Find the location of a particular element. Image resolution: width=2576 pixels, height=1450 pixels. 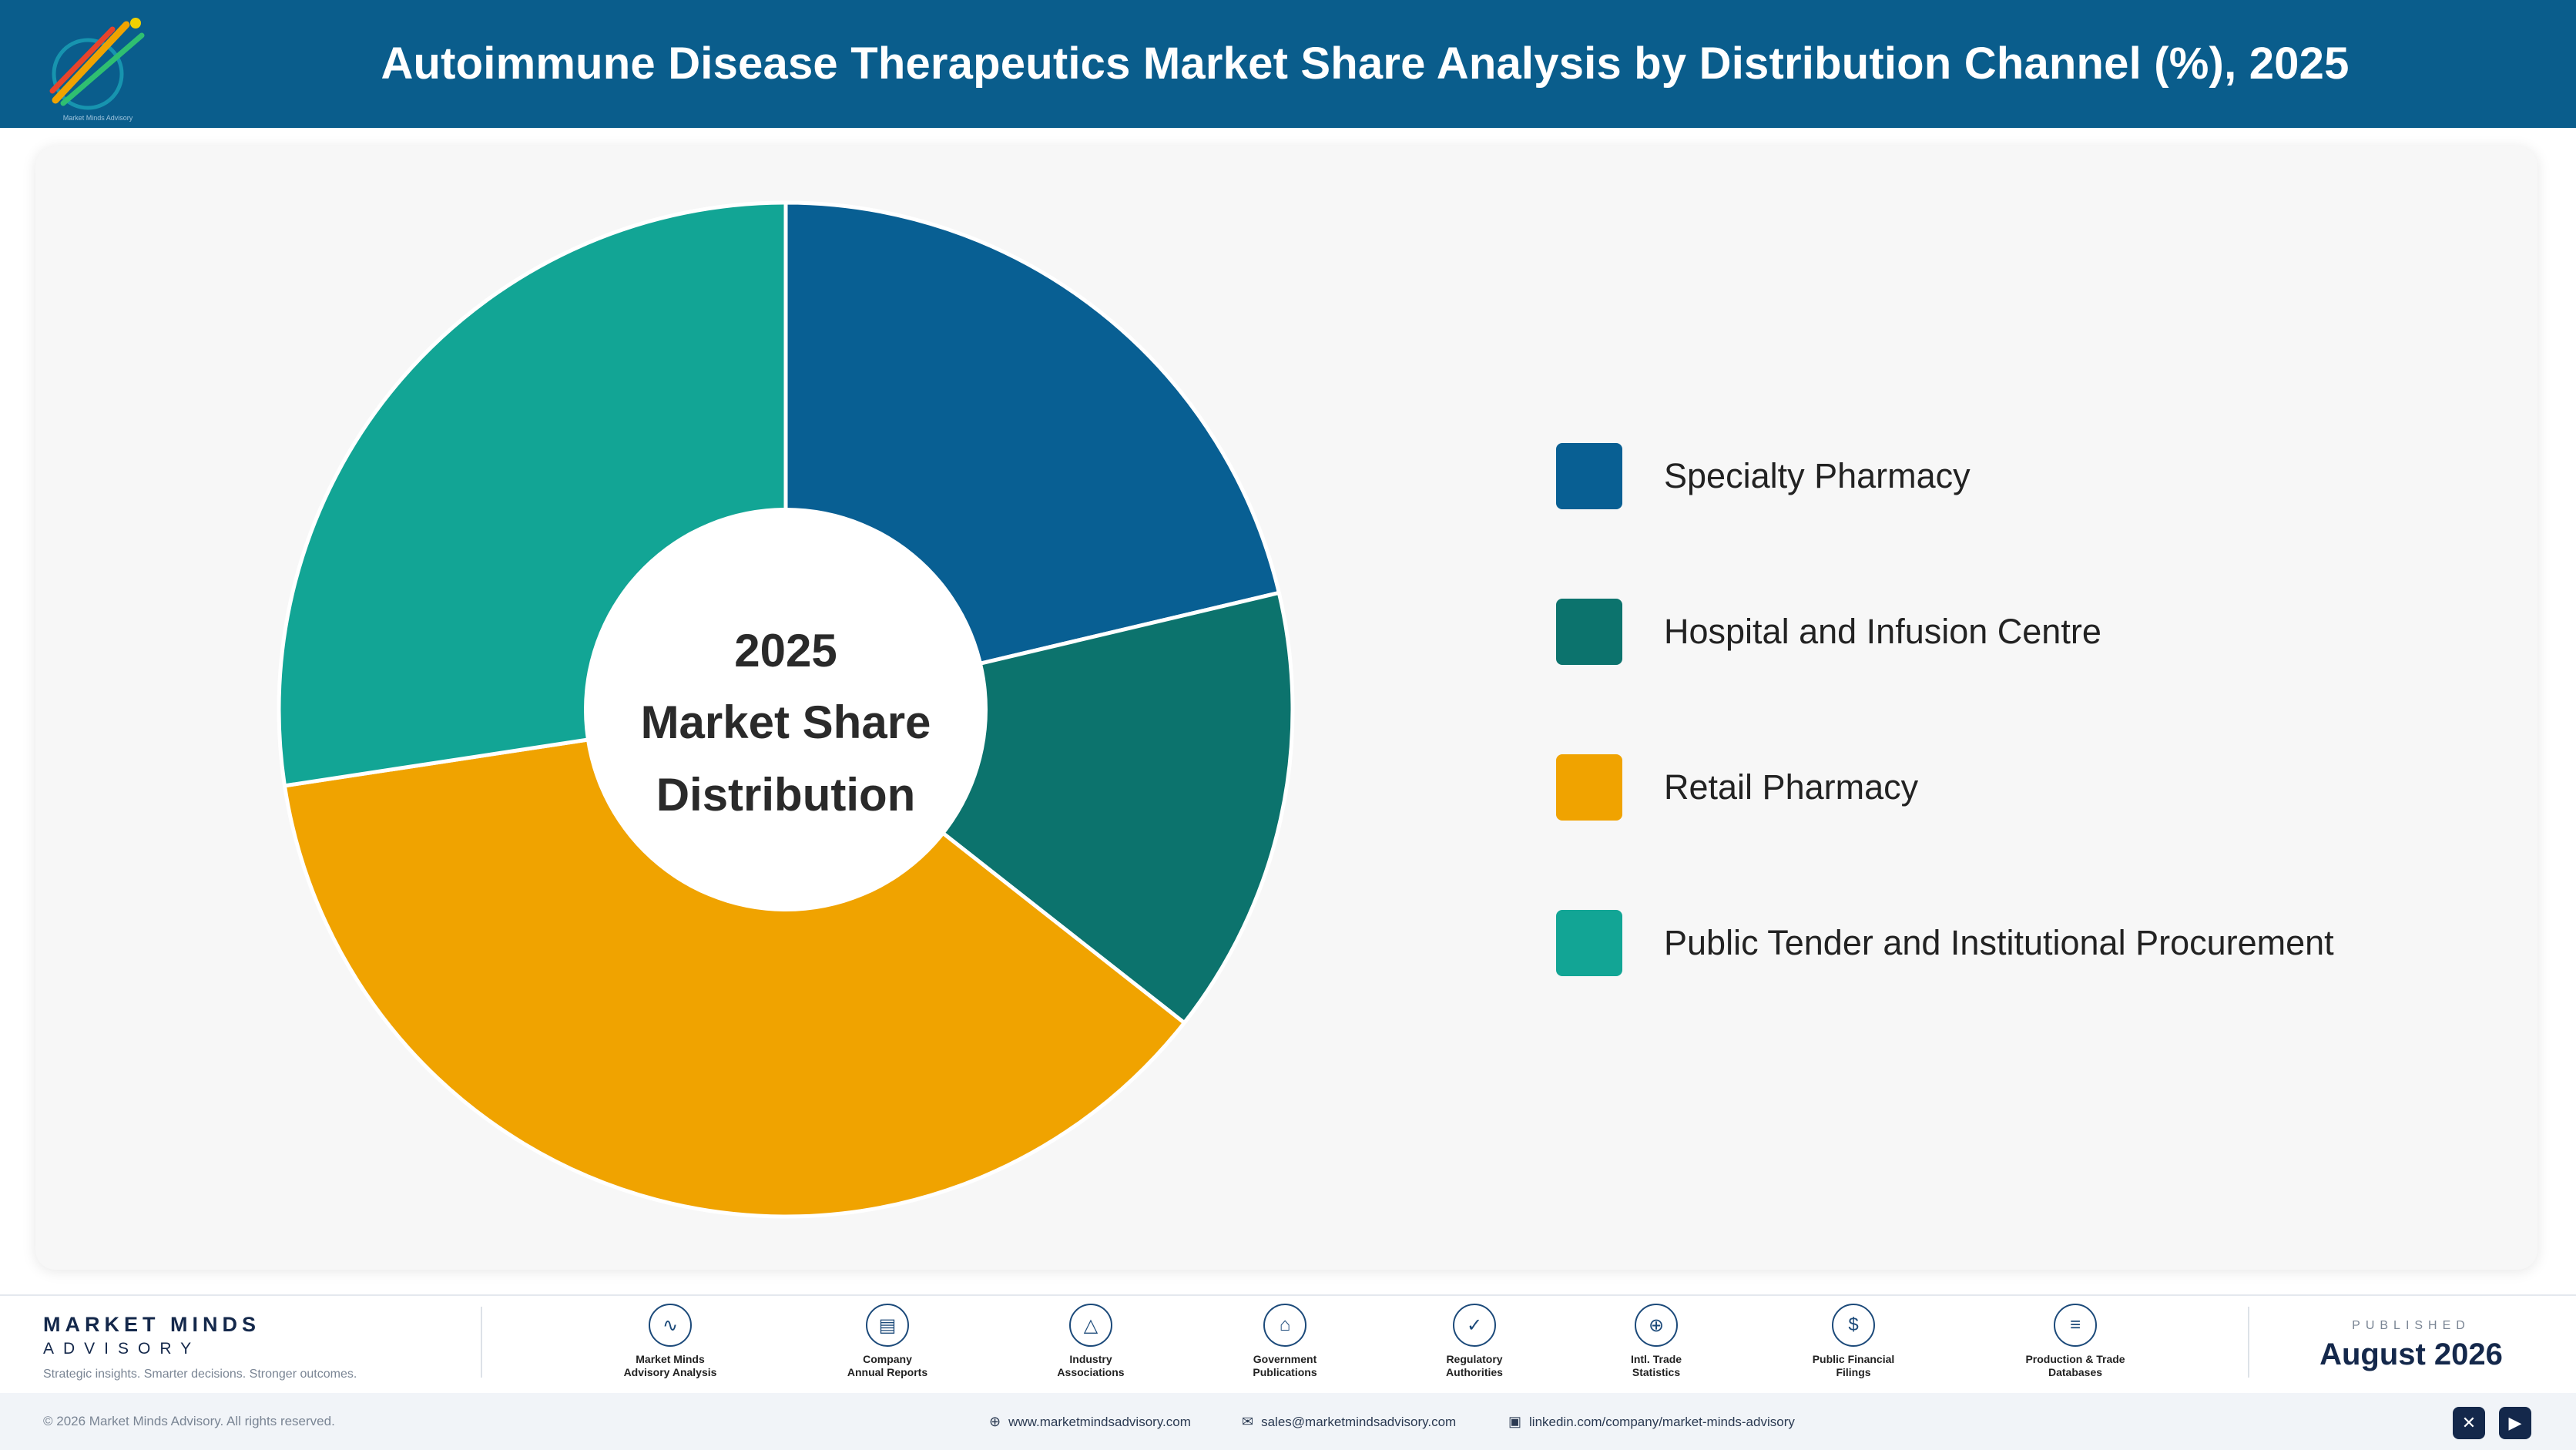

source-trade-databases: ≡ Production & Trade Databases is located at coordinates (2075, 1341).